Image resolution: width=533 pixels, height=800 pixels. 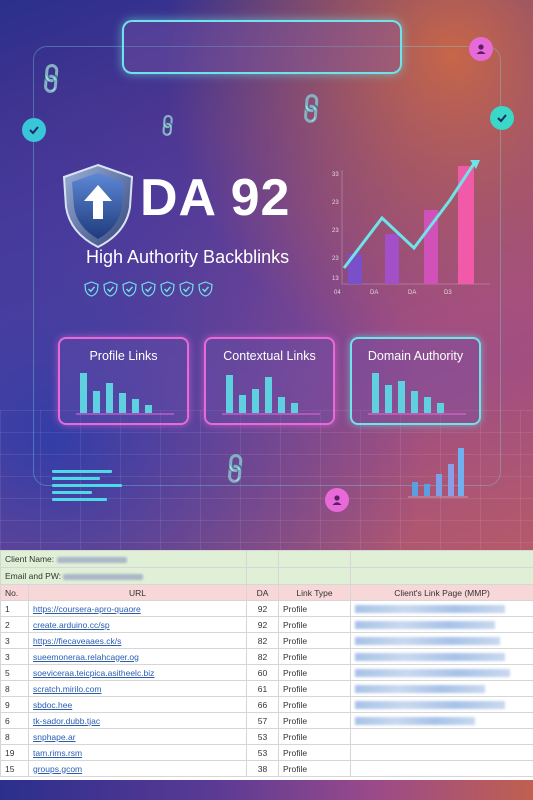 What do you see at coordinates (14, 608) in the screenshot?
I see `row-number: 1` at bounding box center [14, 608].